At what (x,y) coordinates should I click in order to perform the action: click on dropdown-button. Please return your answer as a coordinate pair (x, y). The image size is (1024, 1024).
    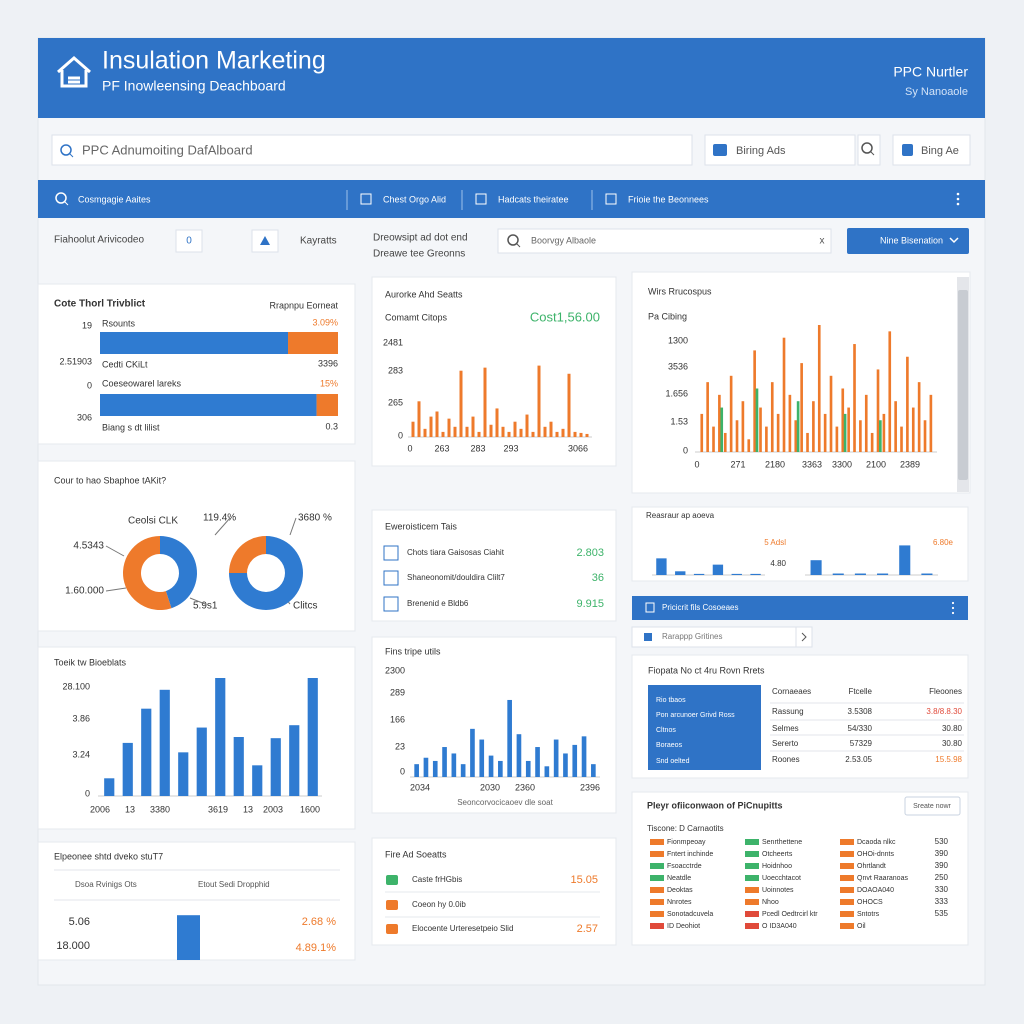
    Looking at the image, I should click on (908, 241).